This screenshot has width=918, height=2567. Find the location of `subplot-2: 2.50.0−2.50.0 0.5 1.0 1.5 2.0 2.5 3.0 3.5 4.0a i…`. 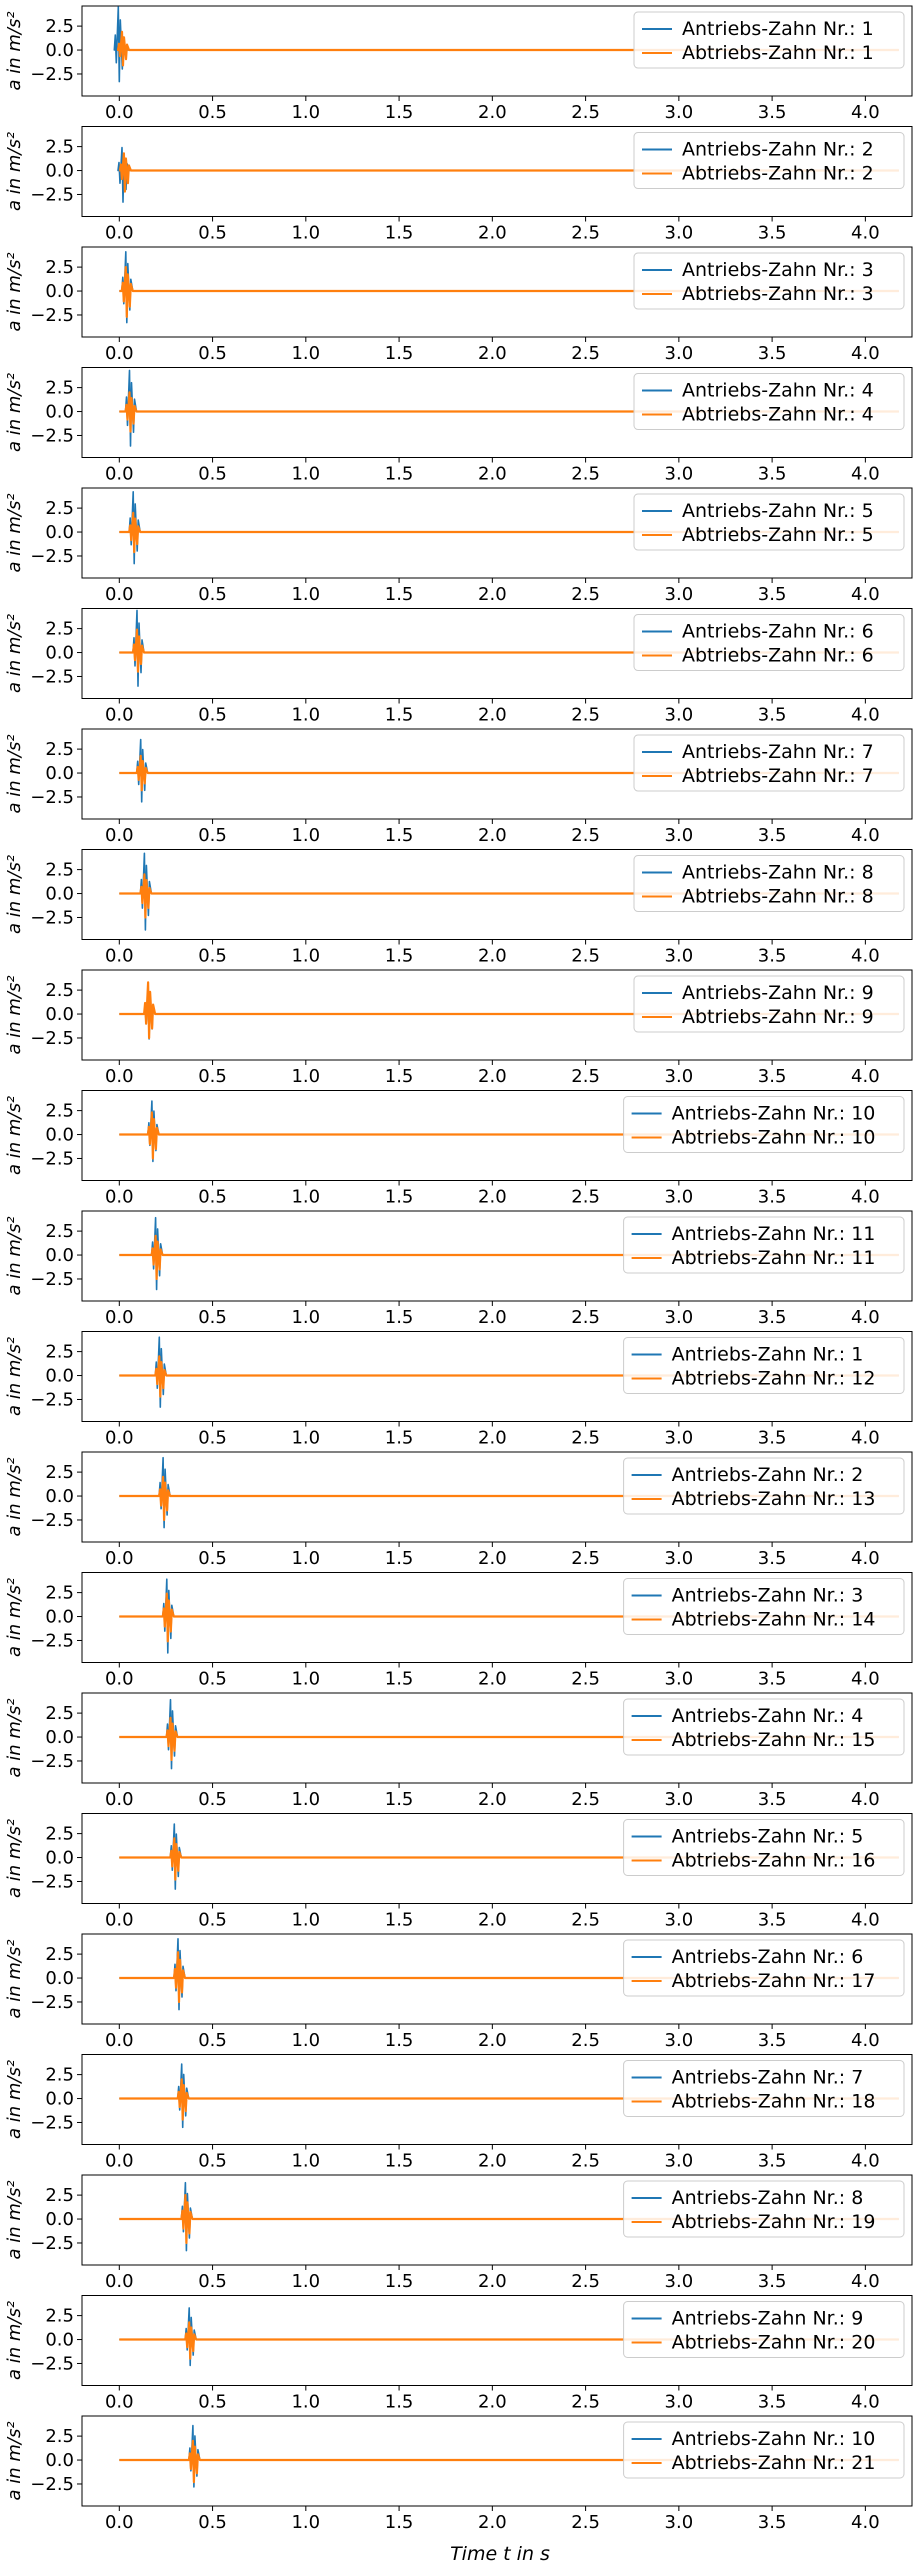

subplot-2: 2.50.0−2.50.0 0.5 1.0 1.5 2.0 2.5 3.0 3.5 4.0a i… is located at coordinates (458, 185).